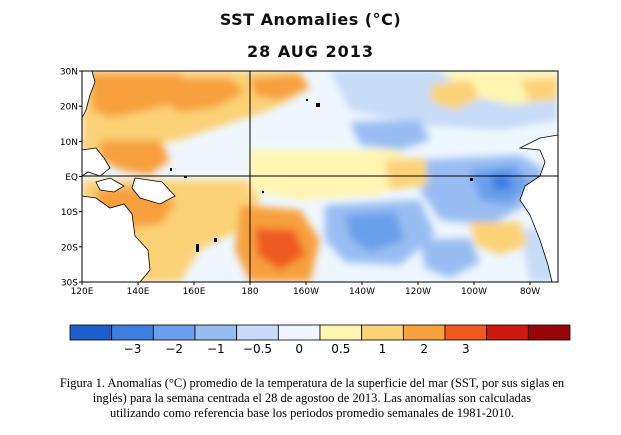 The width and height of the screenshot is (621, 435). Describe the element at coordinates (194, 292) in the screenshot. I see `lon-label: 160E` at that location.